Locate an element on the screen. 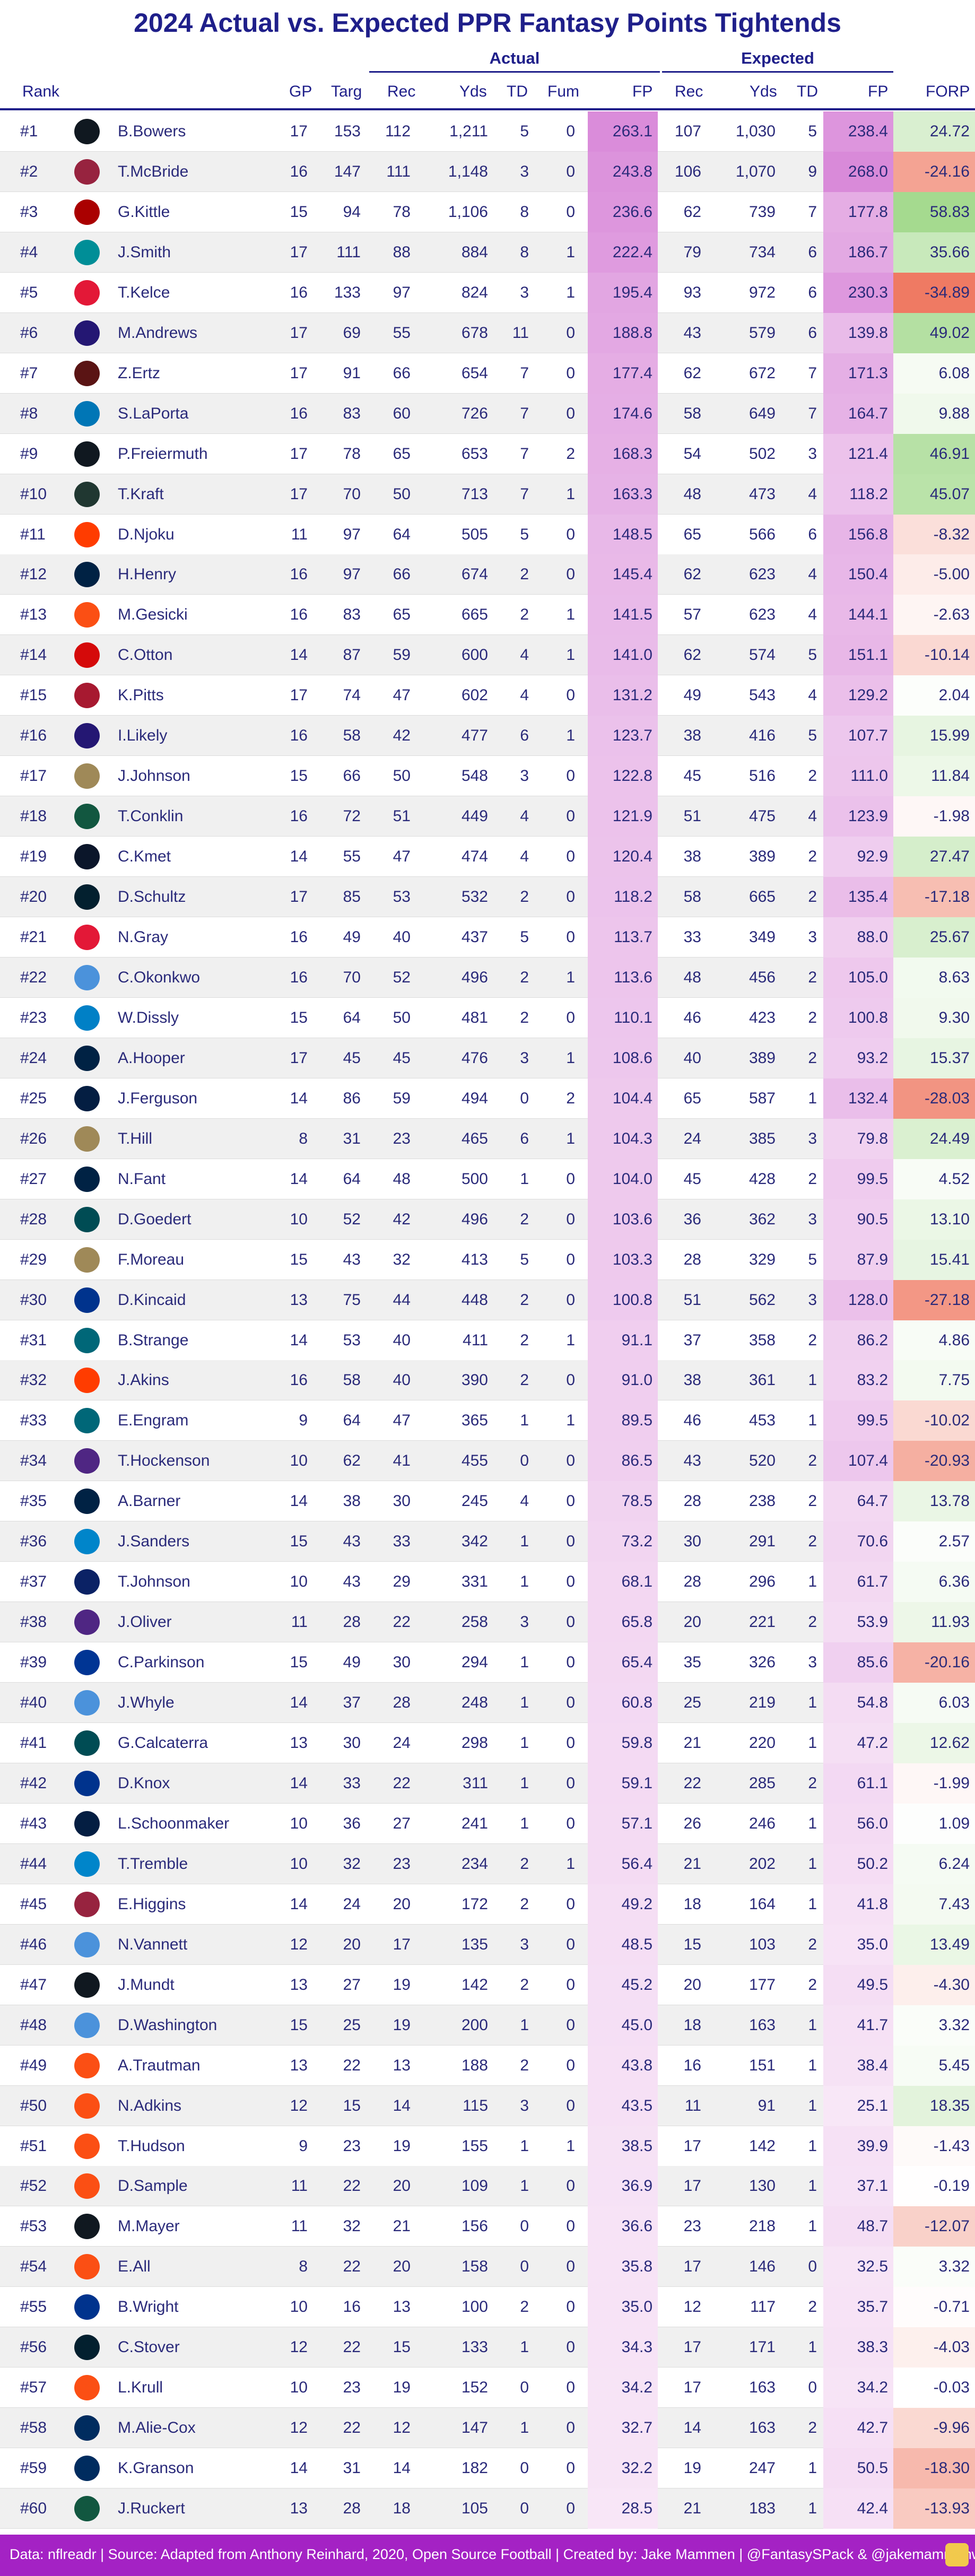 This screenshot has height=2576, width=975. td-cell: 1 is located at coordinates (524, 2347).